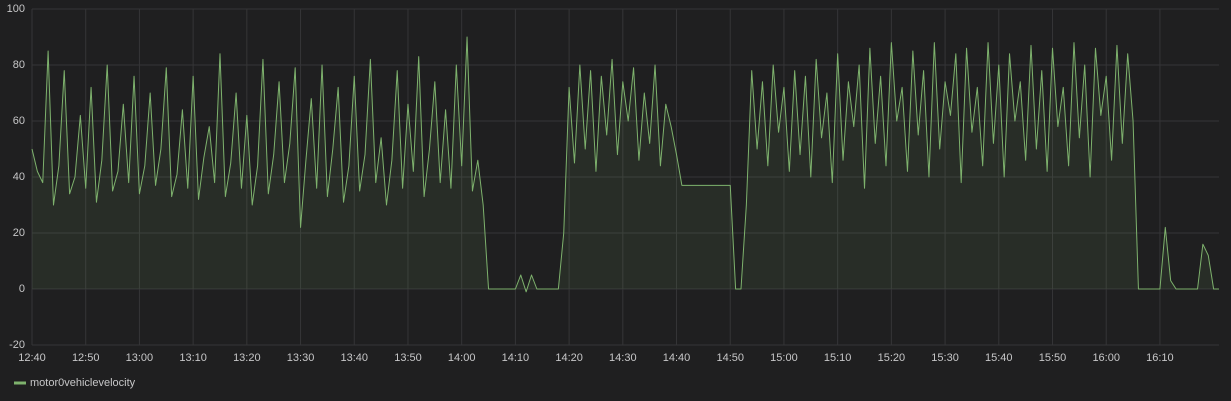  Describe the element at coordinates (301, 358) in the screenshot. I see `x-tick-label: 13:30` at that location.